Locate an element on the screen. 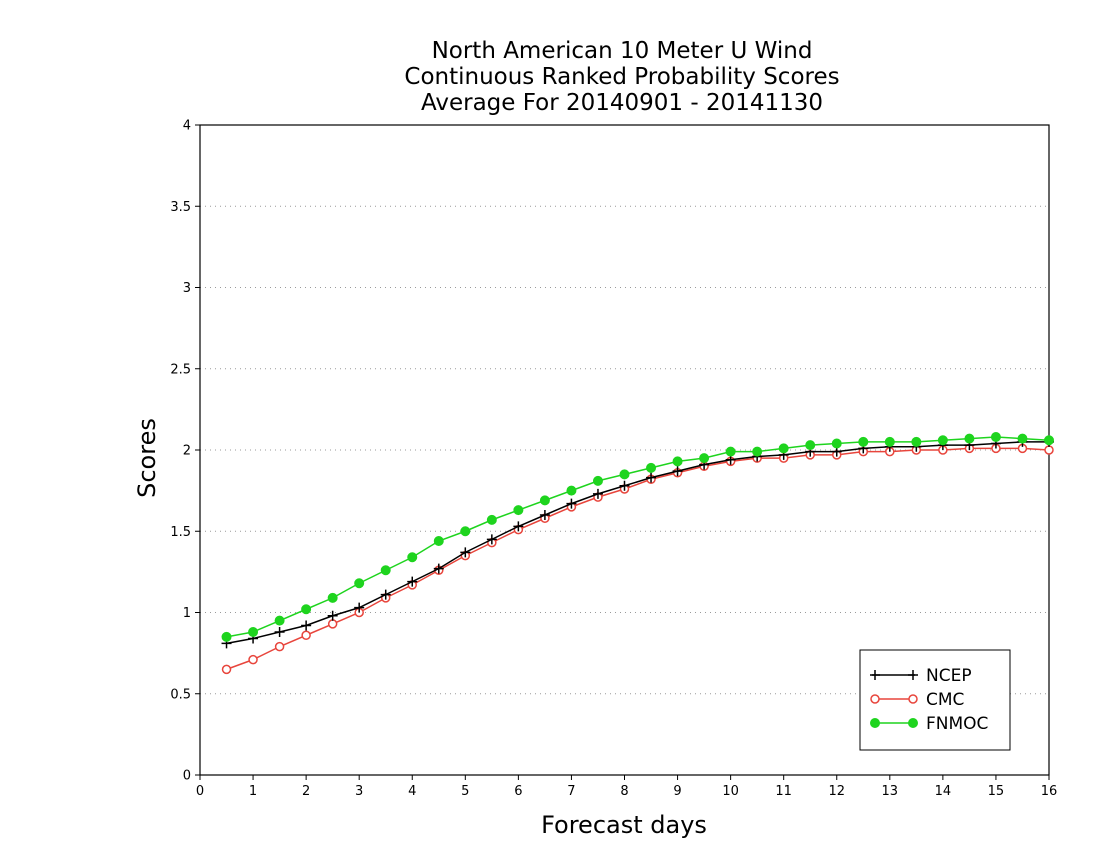  x-tick-label: 1 is located at coordinates (253, 791).